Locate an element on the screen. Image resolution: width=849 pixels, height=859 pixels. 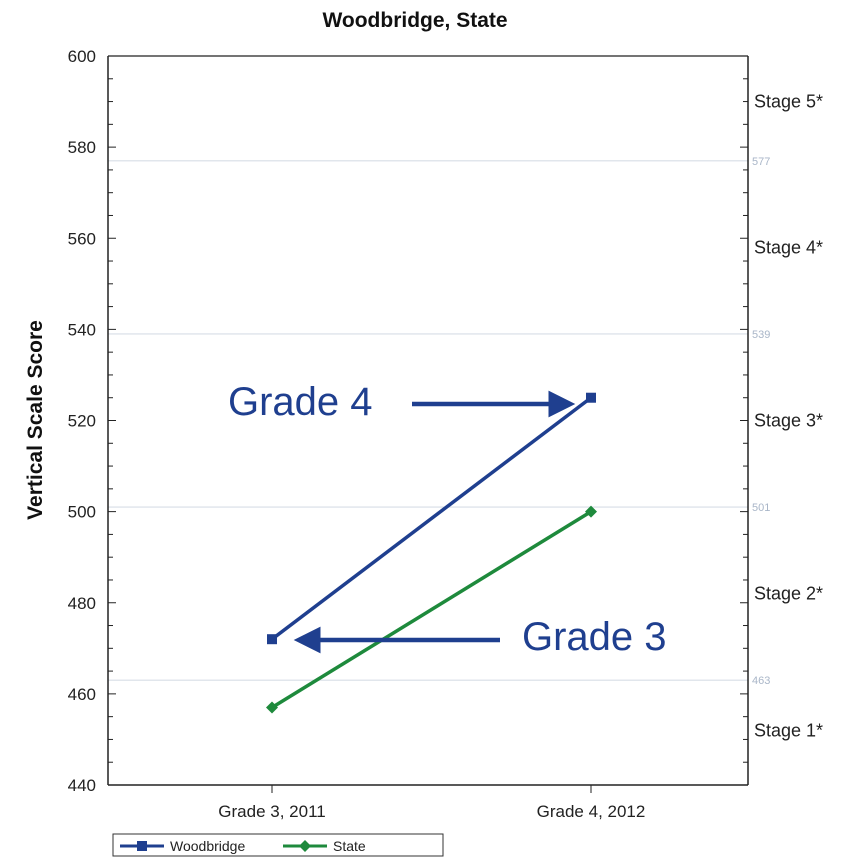
annotation-grade-4: Grade 4 is located at coordinates (300, 402).